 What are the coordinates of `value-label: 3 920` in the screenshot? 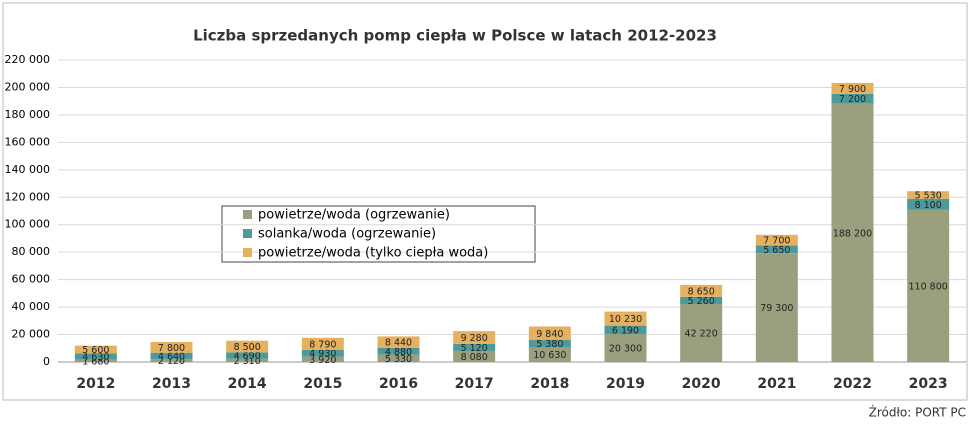 It's located at (322, 360).